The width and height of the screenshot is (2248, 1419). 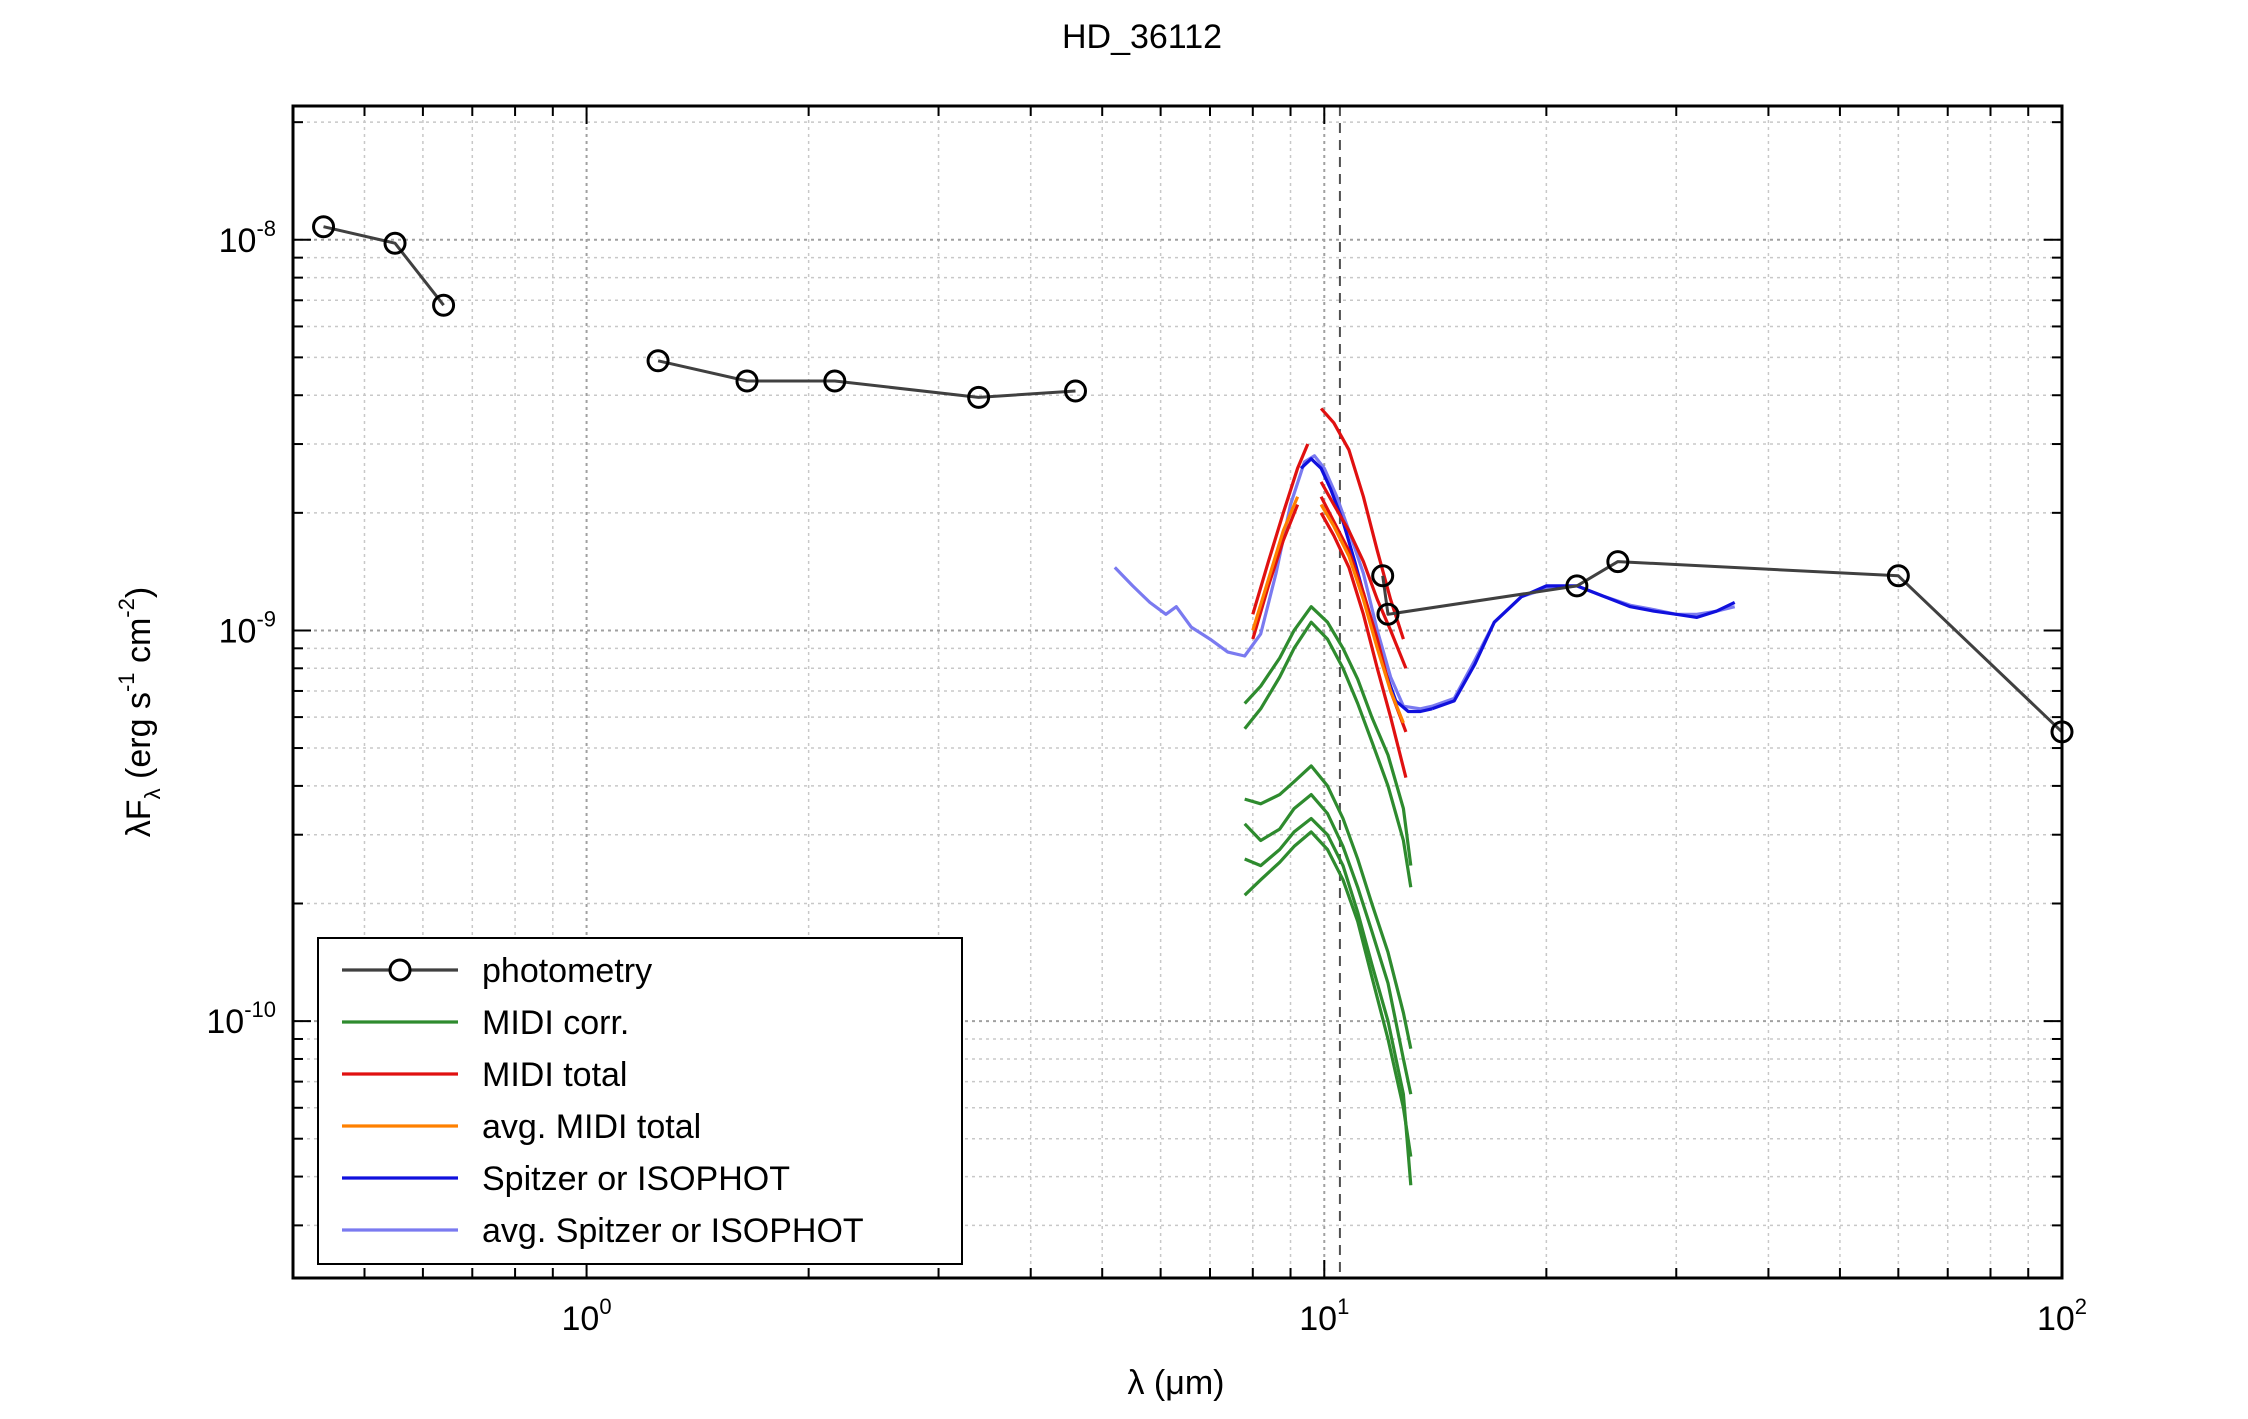 What do you see at coordinates (139, 712) in the screenshot?
I see `y-axis-label: λFλ (erg s-1 cm-2)` at bounding box center [139, 712].